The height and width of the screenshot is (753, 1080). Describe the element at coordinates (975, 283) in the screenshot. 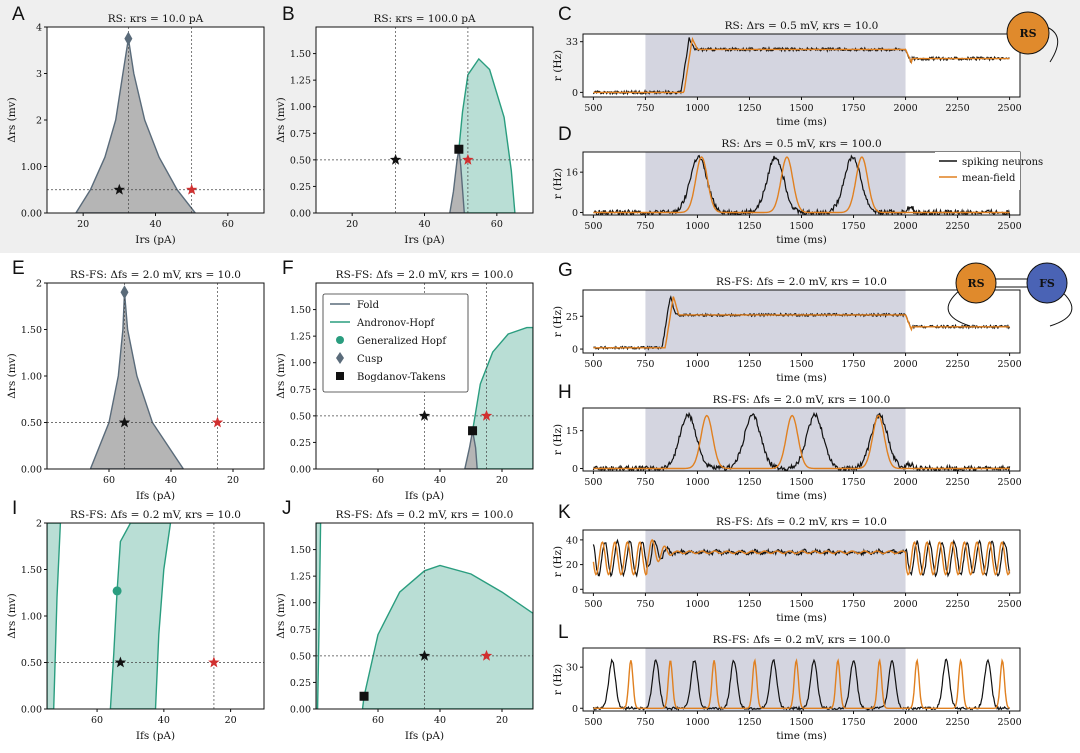

I see `rs-node-label: RS` at that location.